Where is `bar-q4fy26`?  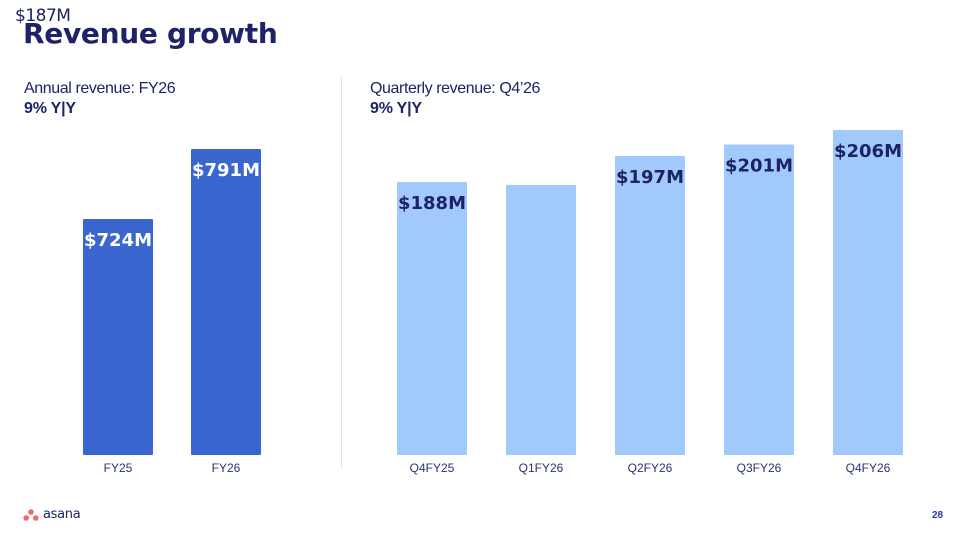 bar-q4fy26 is located at coordinates (868, 292).